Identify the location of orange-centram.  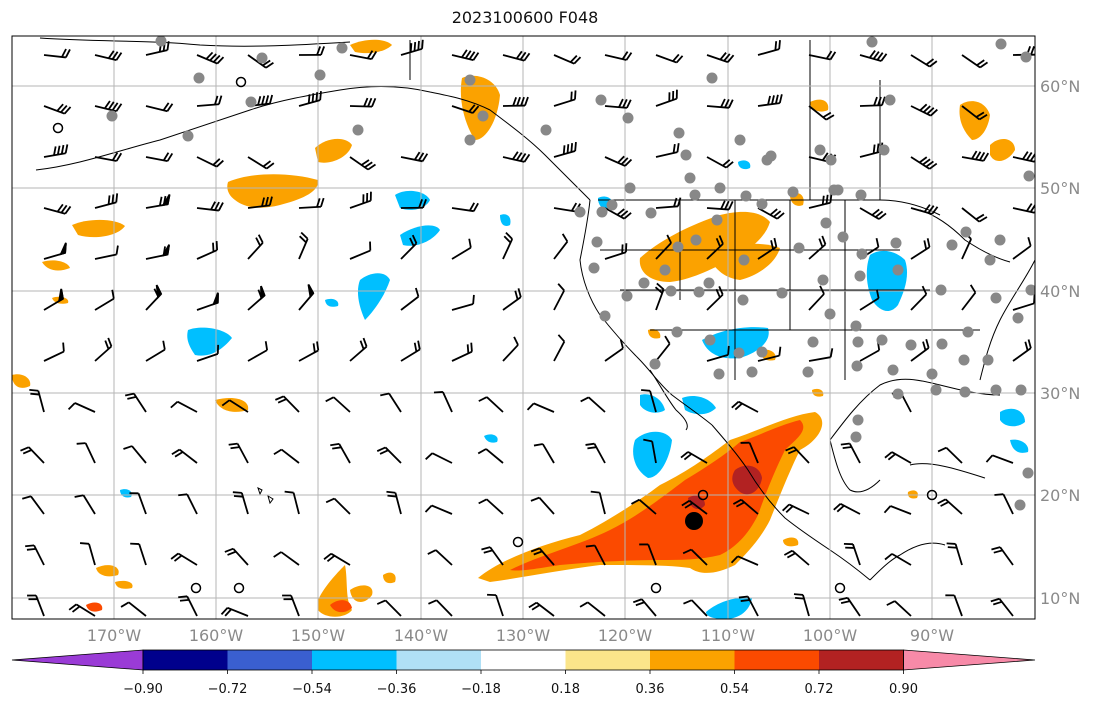
(791, 542).